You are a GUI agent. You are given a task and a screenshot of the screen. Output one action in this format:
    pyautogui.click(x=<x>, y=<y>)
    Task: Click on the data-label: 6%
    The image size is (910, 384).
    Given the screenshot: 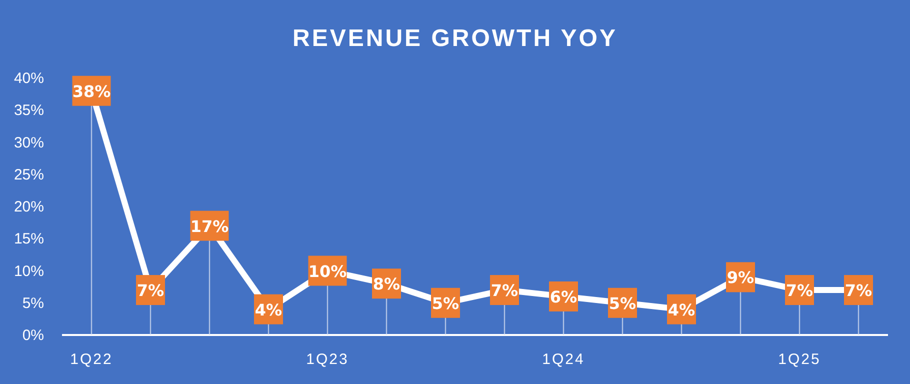 What is the action you would take?
    pyautogui.click(x=564, y=296)
    